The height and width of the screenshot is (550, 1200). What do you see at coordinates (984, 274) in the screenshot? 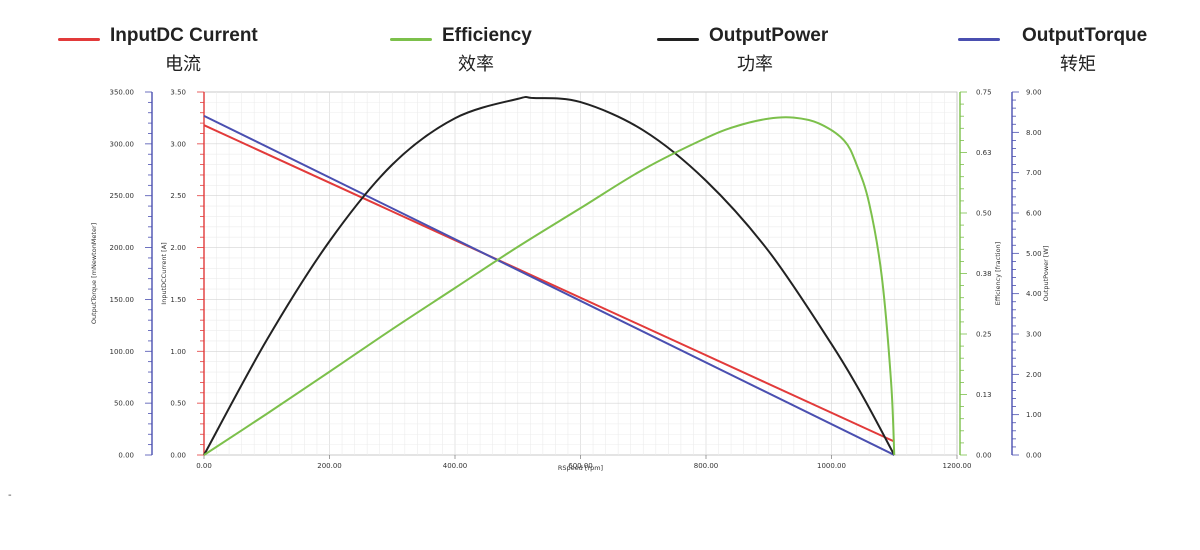
I see `y-tick-label-efficiency: 0.38` at bounding box center [984, 274].